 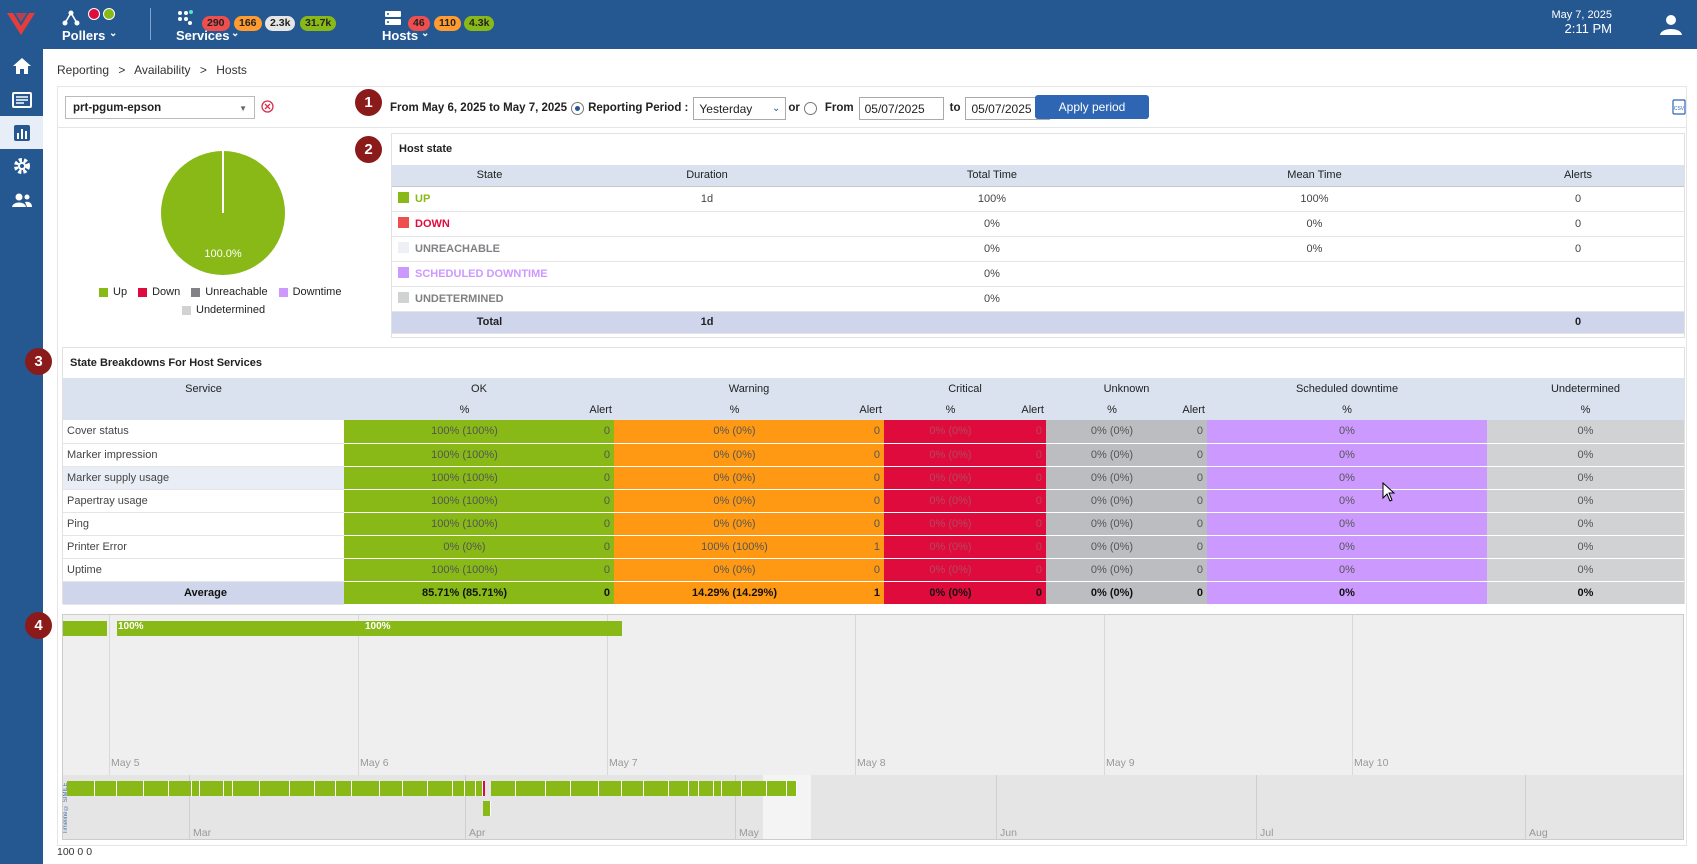 What do you see at coordinates (1578, 322) in the screenshot?
I see `total-alerts: 0` at bounding box center [1578, 322].